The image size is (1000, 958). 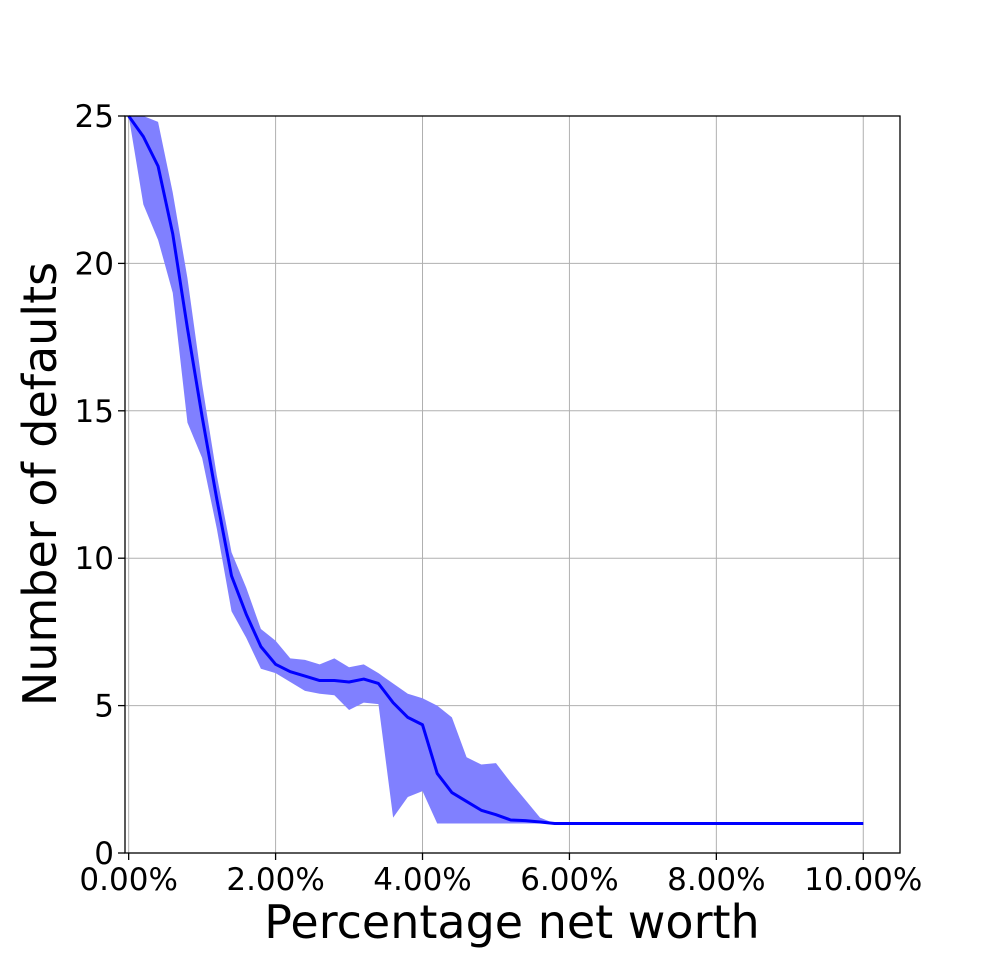 I want to click on x-tick-label: 8.00%, so click(x=716, y=880).